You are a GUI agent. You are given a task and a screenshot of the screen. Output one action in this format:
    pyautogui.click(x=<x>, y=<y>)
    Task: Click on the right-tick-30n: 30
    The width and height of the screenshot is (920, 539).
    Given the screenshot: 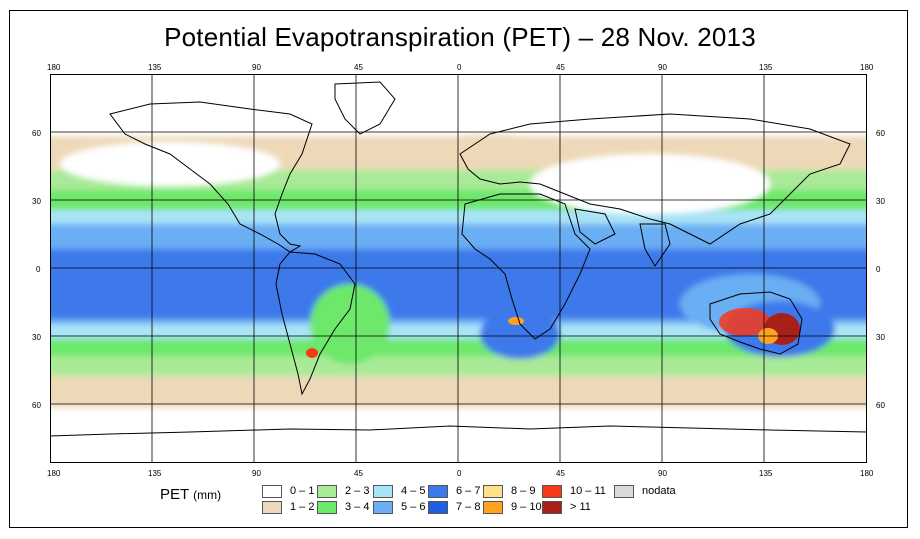 What is the action you would take?
    pyautogui.click(x=880, y=201)
    